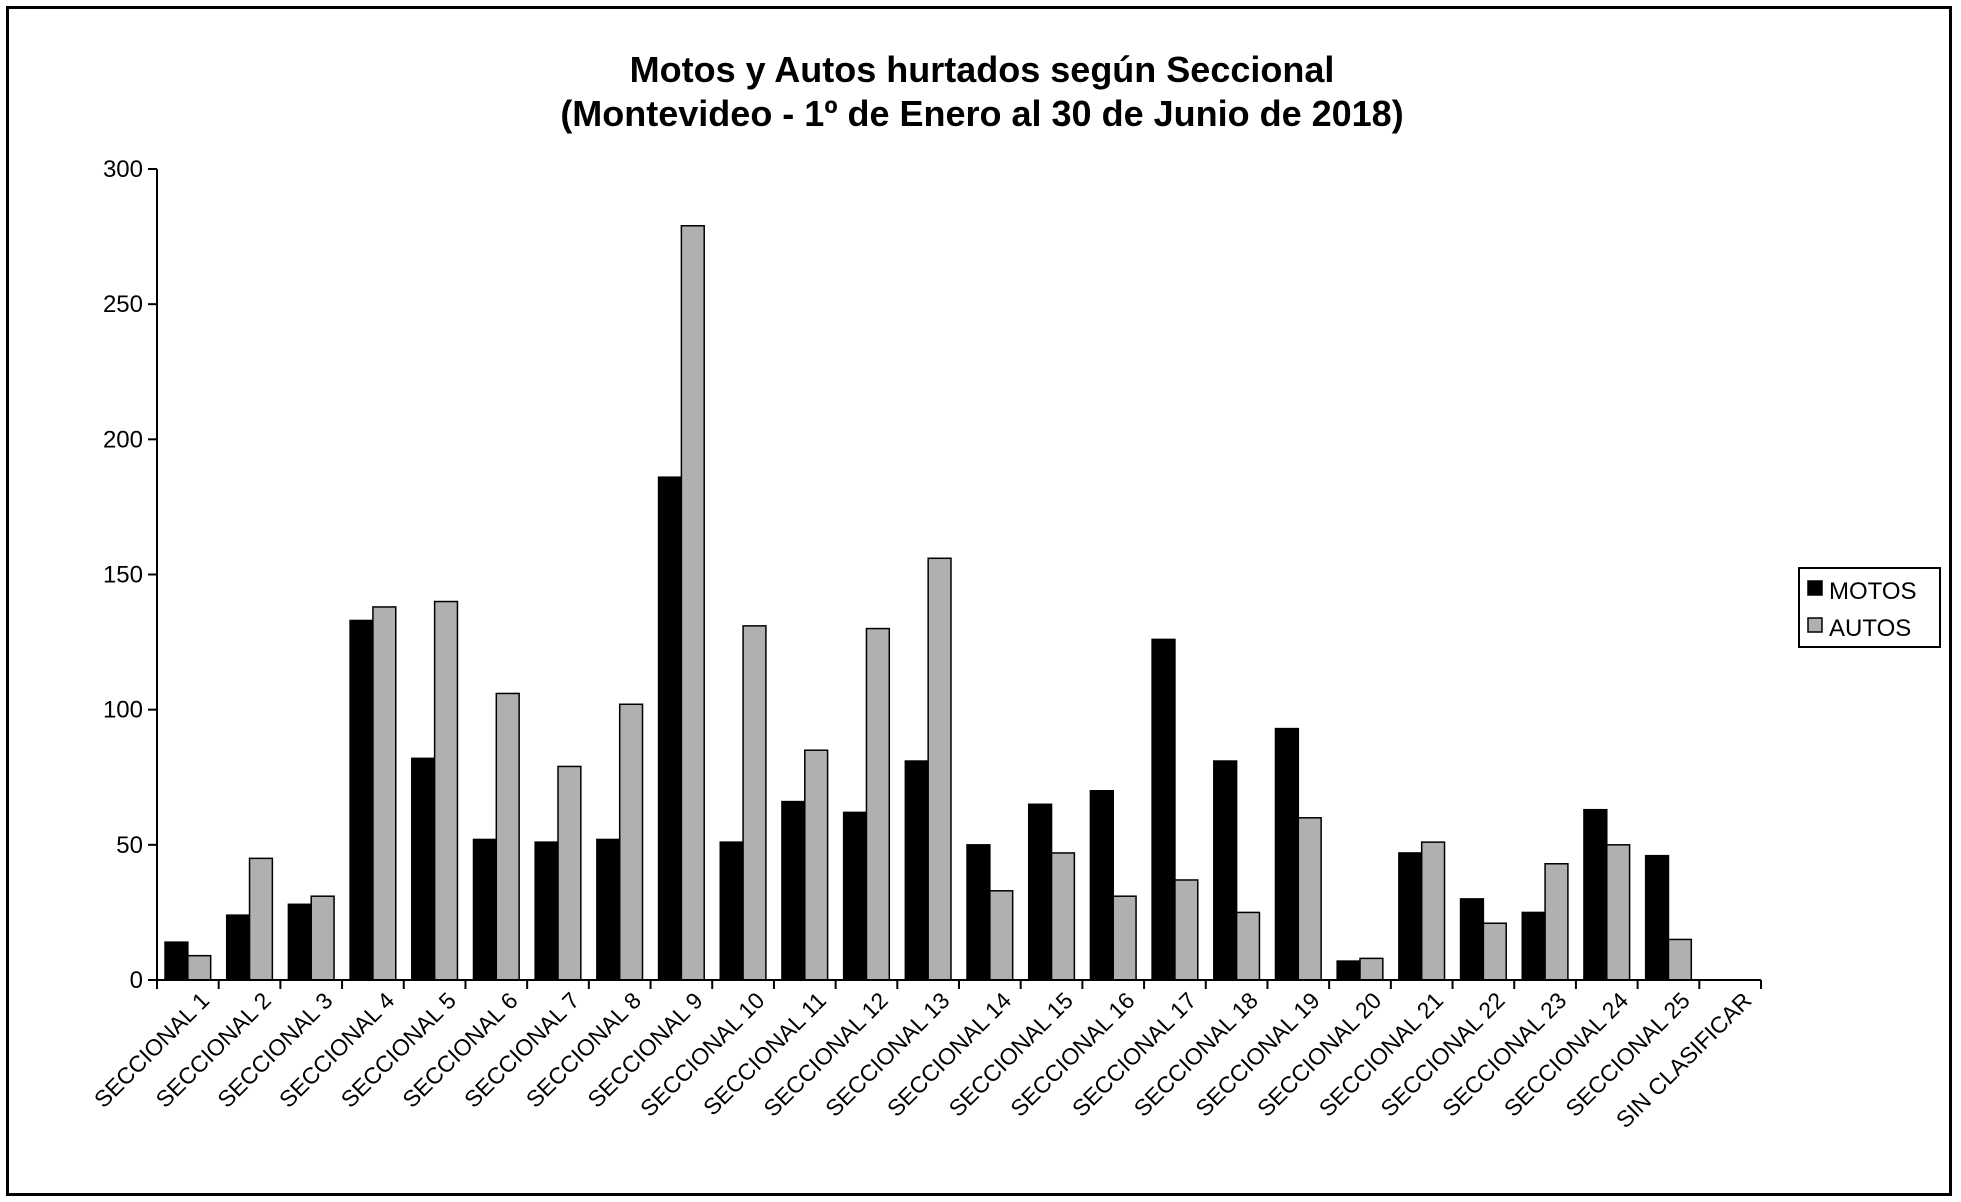 This screenshot has height=1202, width=1961. Describe the element at coordinates (982, 69) in the screenshot. I see `chart-title: Motos y Autos hurtados según Seccional` at that location.